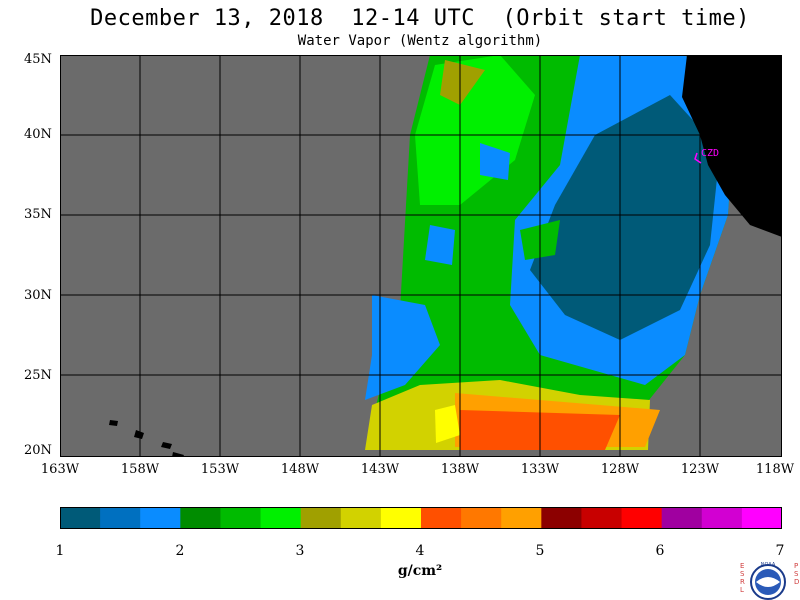 This screenshot has height=600, width=800. Describe the element at coordinates (140, 469) in the screenshot. I see `lon-label-158w: 158W` at that location.